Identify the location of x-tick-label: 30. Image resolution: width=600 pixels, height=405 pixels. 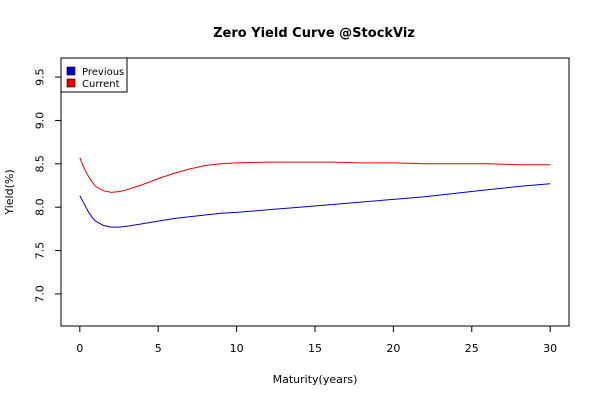
(550, 348).